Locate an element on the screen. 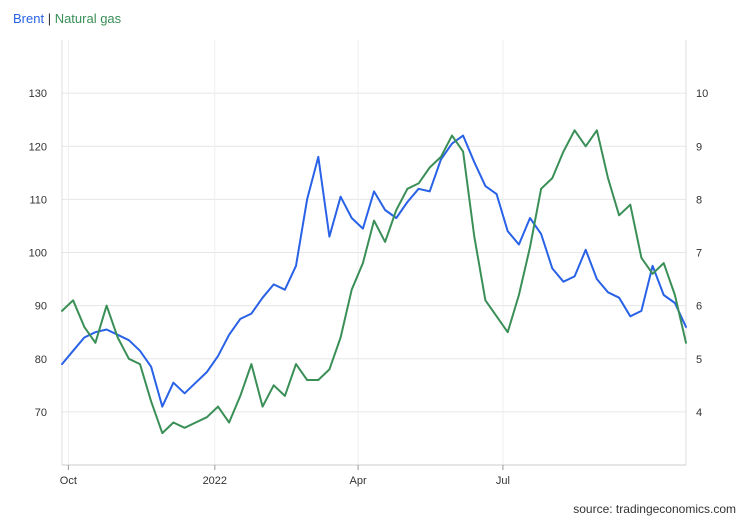 This screenshot has width=750, height=520. x-tick-label: Apr is located at coordinates (358, 481).